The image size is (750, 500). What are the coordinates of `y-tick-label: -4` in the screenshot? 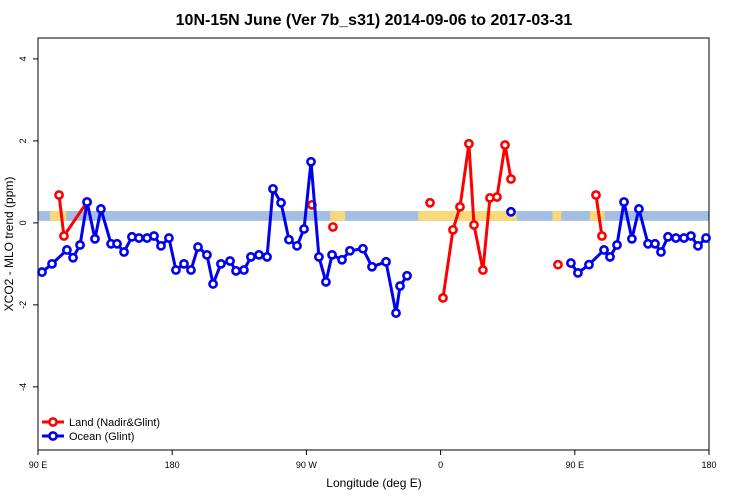 It's located at (23, 387).